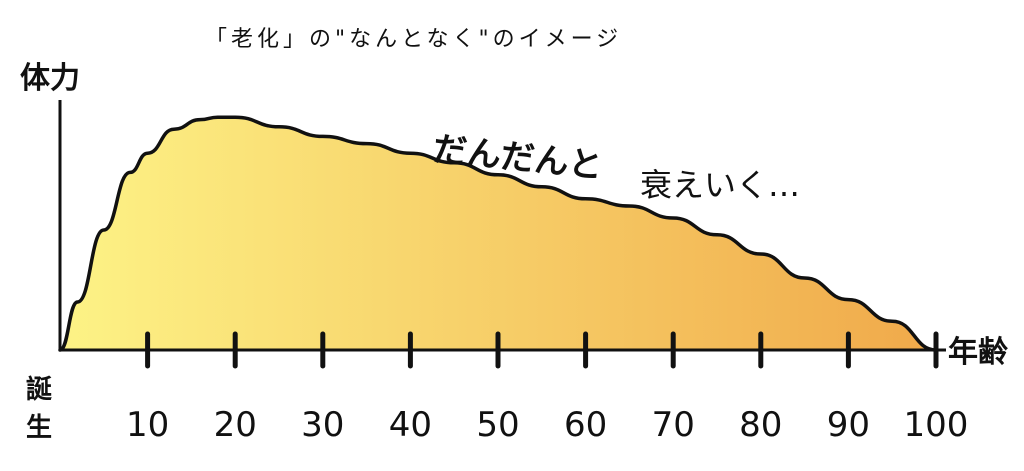 This screenshot has width=1024, height=471. Describe the element at coordinates (542, 350) in the screenshot. I see `x-axis-ticks` at that location.